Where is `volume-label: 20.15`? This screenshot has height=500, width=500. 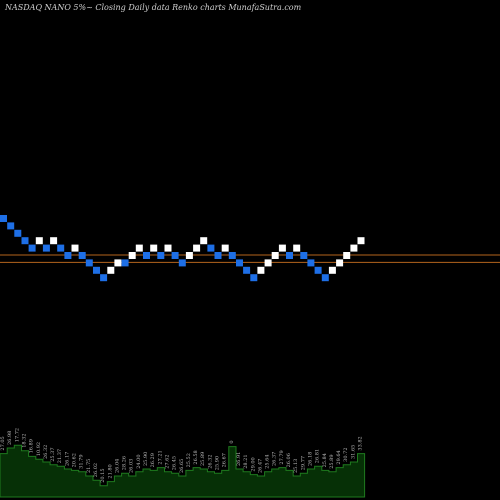
volume-label: 20.15 is located at coordinates (103, 475).